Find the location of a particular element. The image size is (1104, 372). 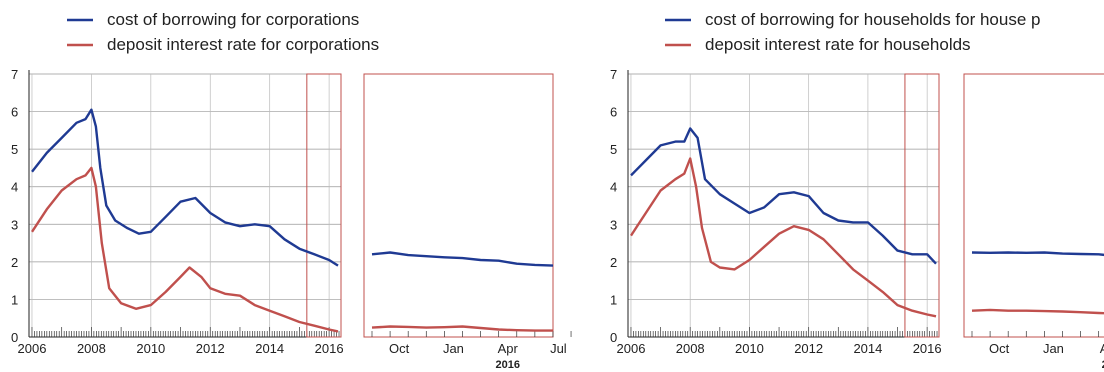

x-tick-label: Apr is located at coordinates (508, 348).